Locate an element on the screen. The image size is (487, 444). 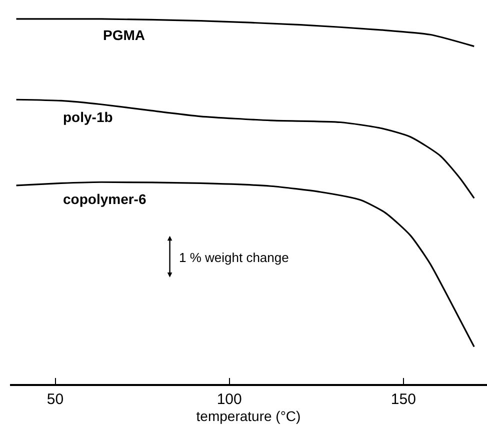
x-axis-title: temperature (°C) is located at coordinates (248, 416).